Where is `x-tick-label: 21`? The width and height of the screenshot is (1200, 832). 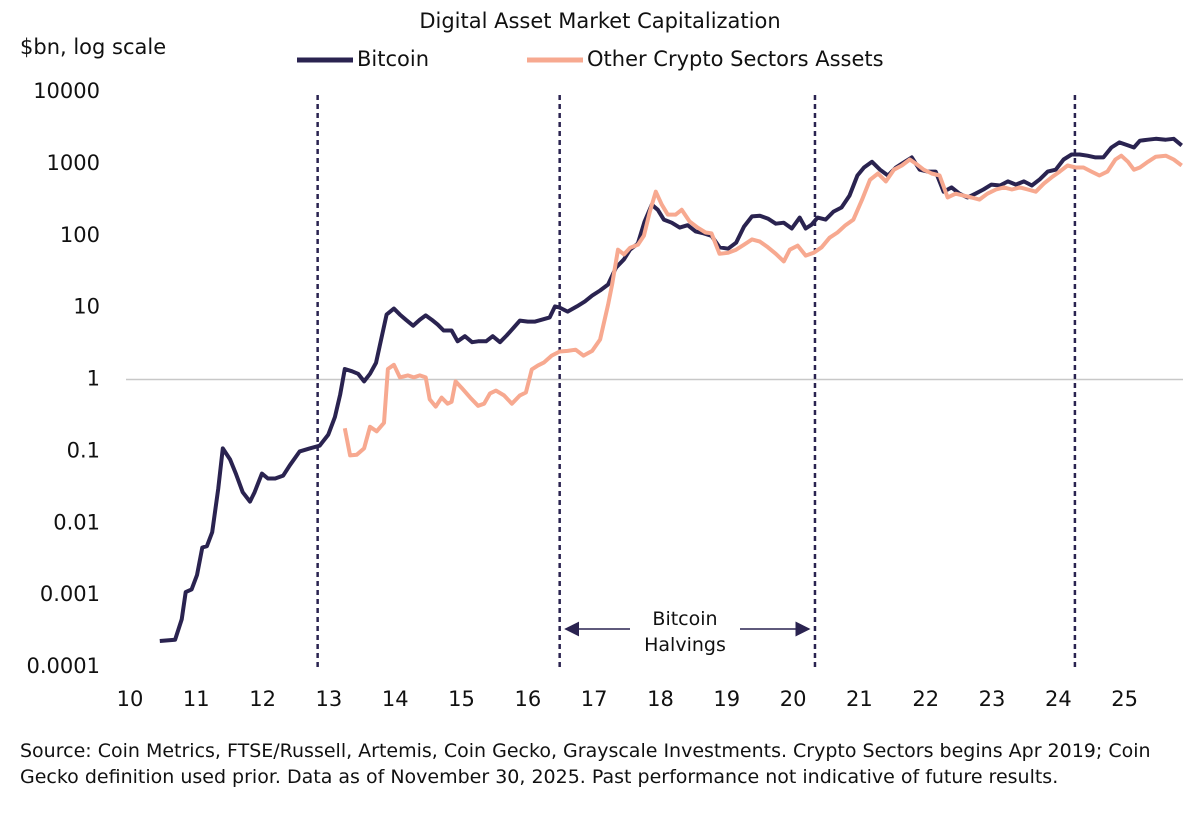
x-tick-label: 21 is located at coordinates (859, 699).